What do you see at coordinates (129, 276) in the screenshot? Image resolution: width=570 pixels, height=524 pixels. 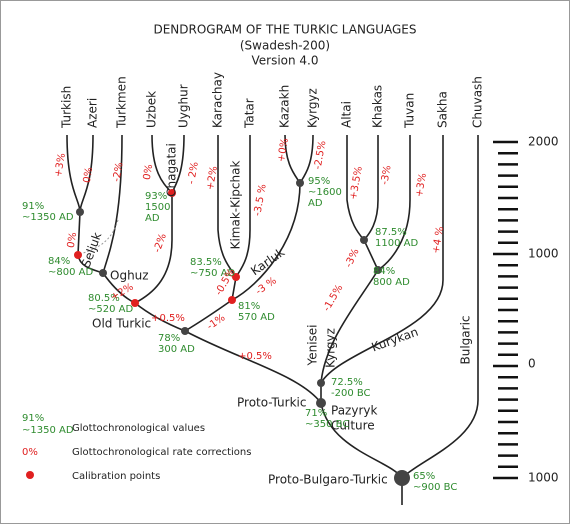 I see `branch-label: Oghuz` at bounding box center [129, 276].